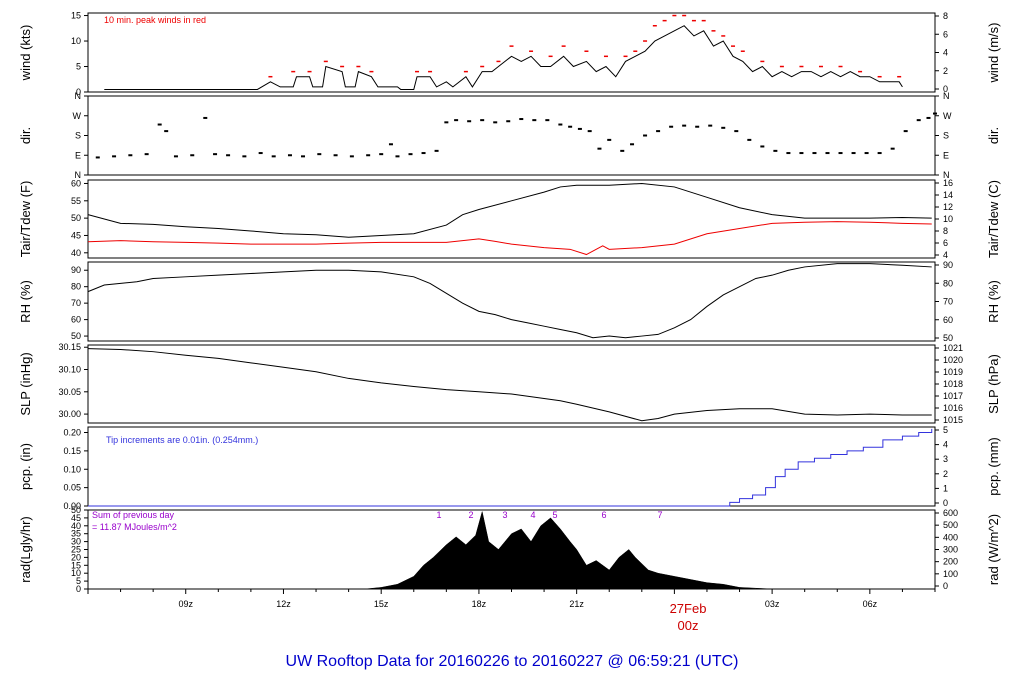 The width and height of the screenshot is (1024, 700). Describe the element at coordinates (76, 287) in the screenshot. I see `y-tick-label-left: 80` at that location.